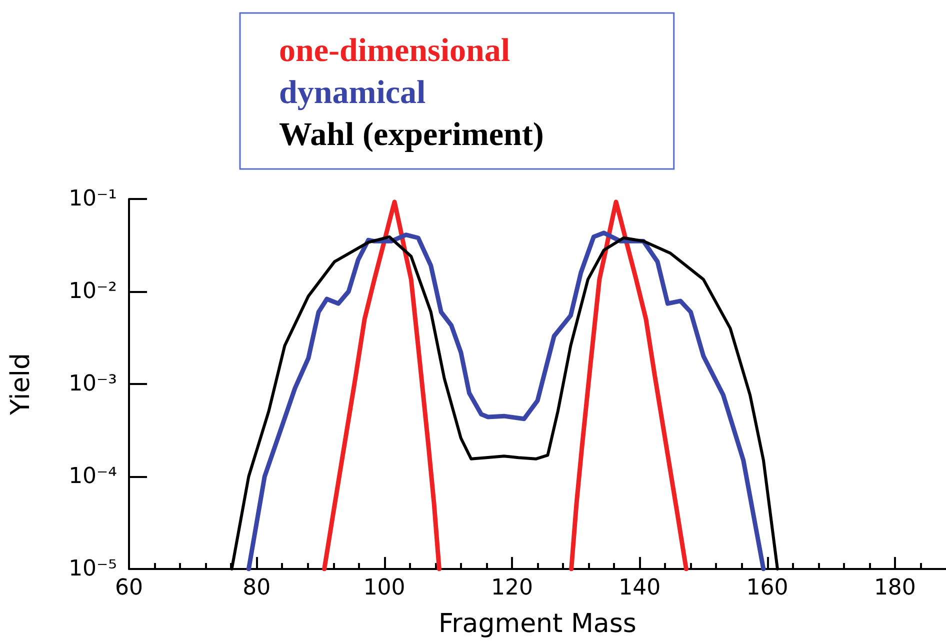 This screenshot has width=946, height=642. I want to click on y-tick-label: 10⁻¹, so click(92, 199).